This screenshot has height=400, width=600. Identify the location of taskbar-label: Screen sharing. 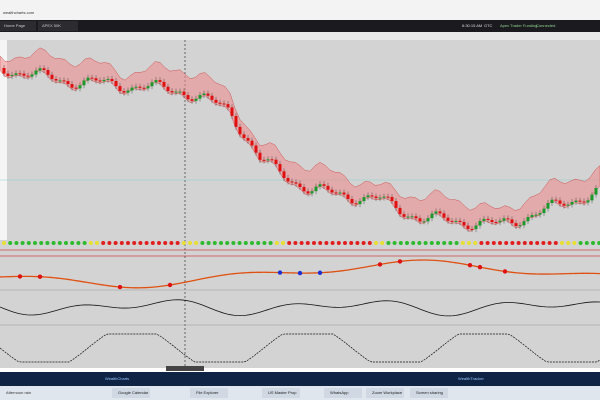
(429, 392).